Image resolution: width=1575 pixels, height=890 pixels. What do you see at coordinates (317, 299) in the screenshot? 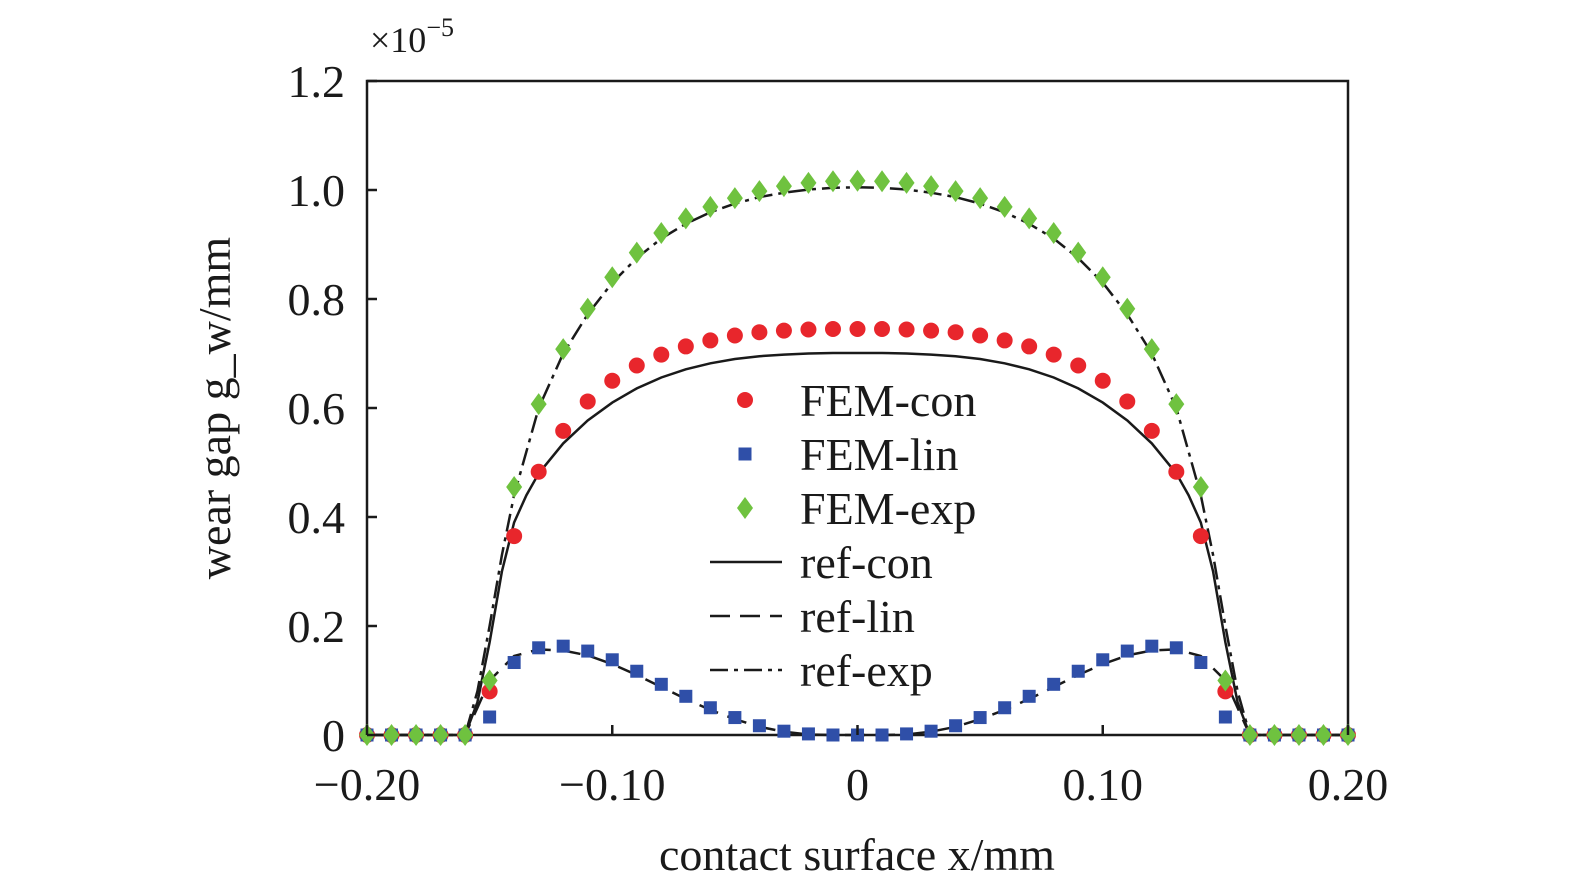
I see `y-tick-label: 0.8` at bounding box center [317, 299].